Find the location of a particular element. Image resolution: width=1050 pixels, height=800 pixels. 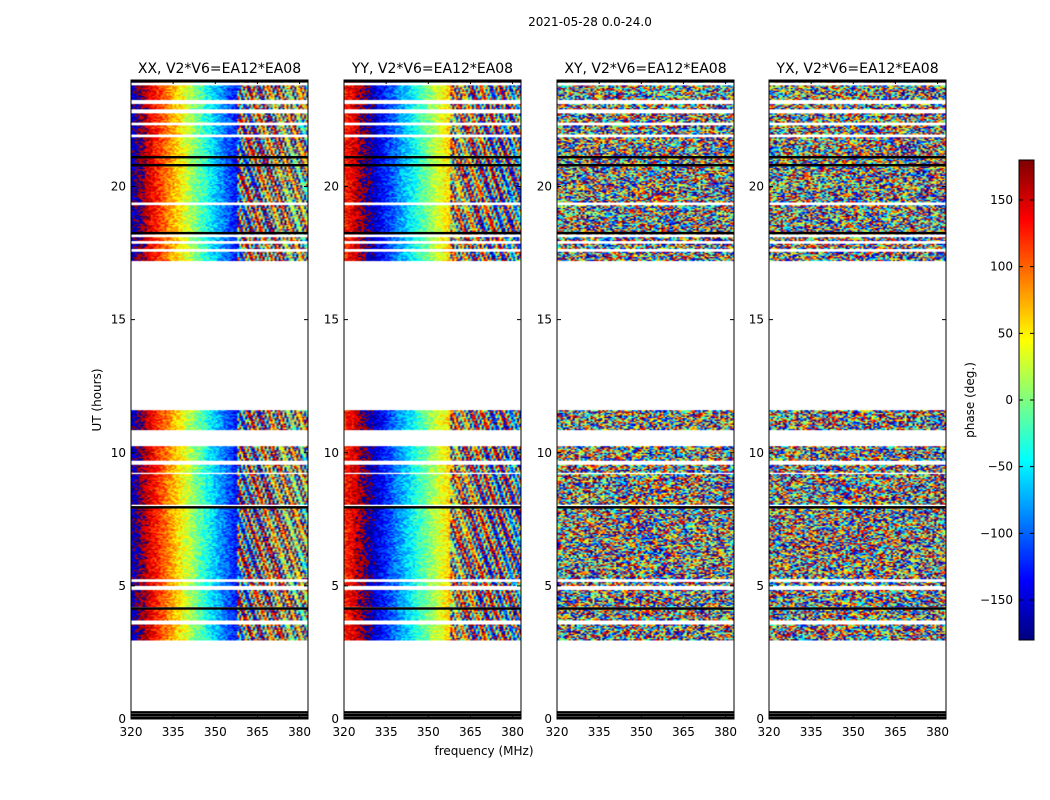

colorbar-label: phase (deg.) is located at coordinates (970, 400).